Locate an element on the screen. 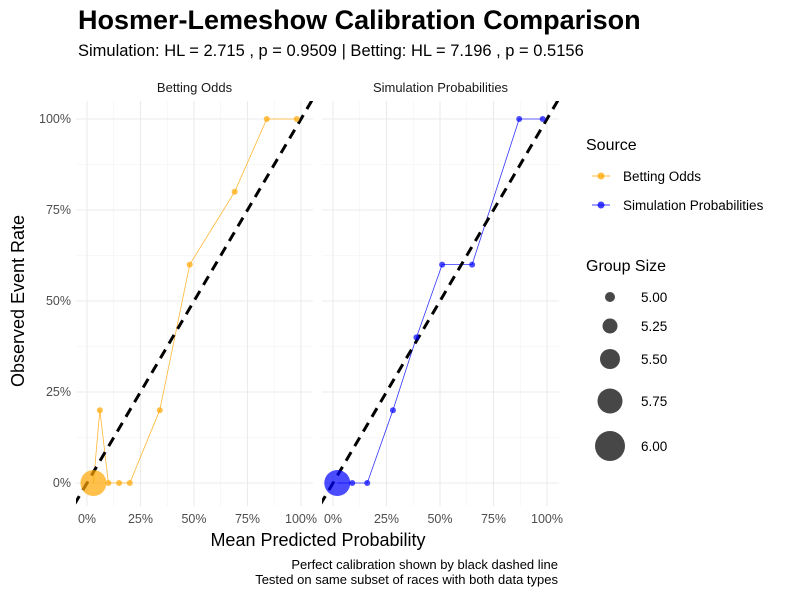 The height and width of the screenshot is (598, 793). y-tick-label: 50% is located at coordinates (58, 301).